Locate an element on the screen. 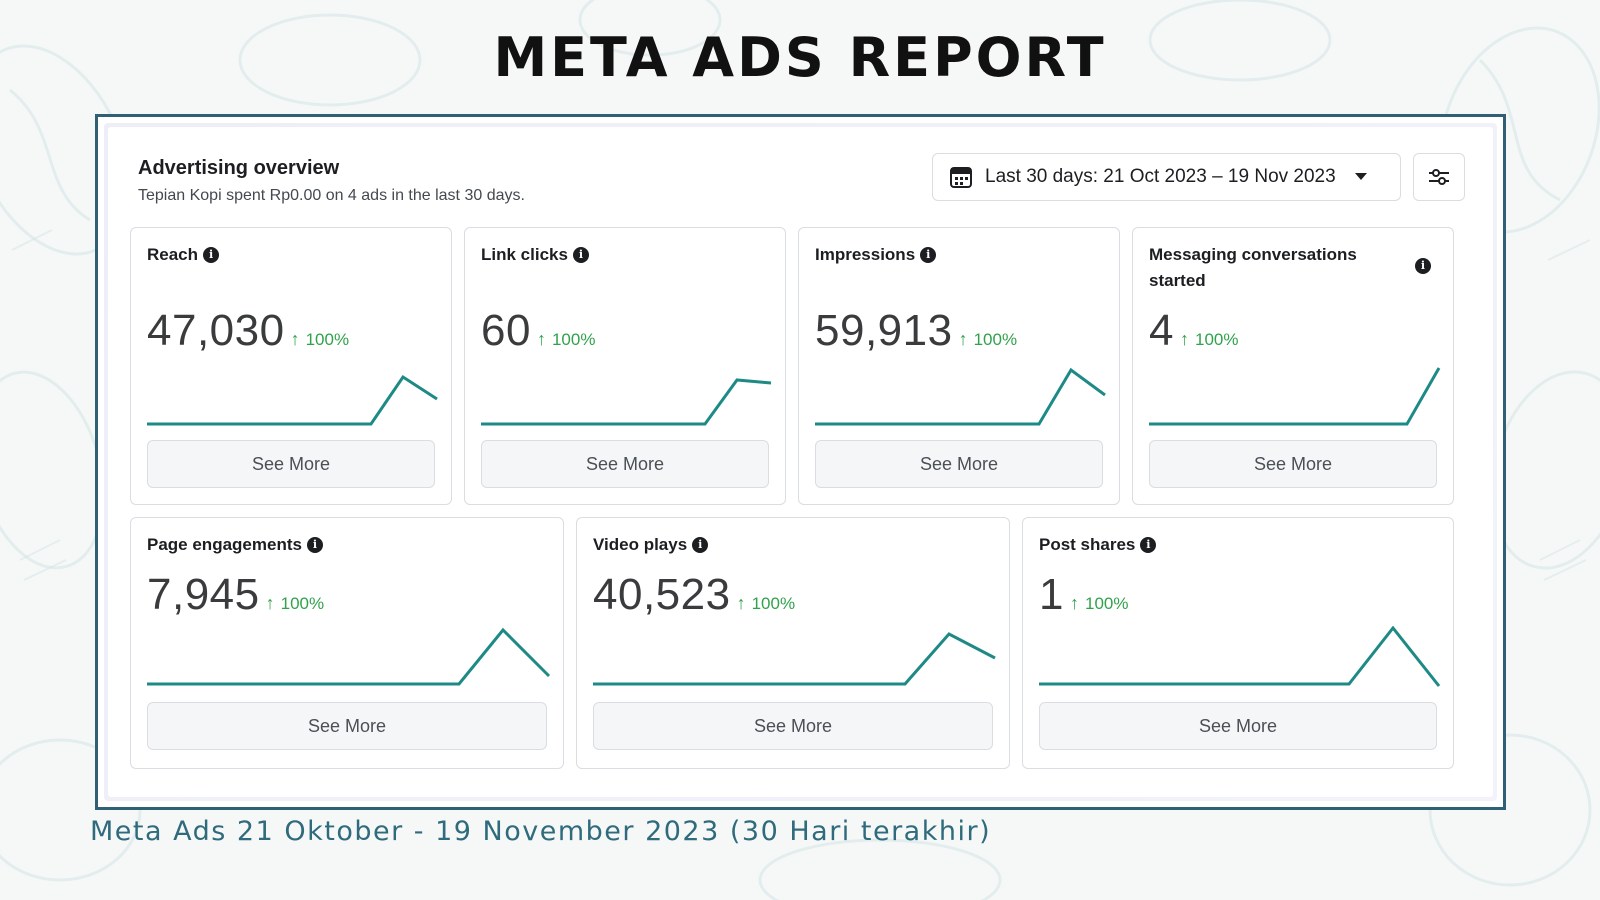 This screenshot has height=900, width=1600. filter-button is located at coordinates (1439, 177).